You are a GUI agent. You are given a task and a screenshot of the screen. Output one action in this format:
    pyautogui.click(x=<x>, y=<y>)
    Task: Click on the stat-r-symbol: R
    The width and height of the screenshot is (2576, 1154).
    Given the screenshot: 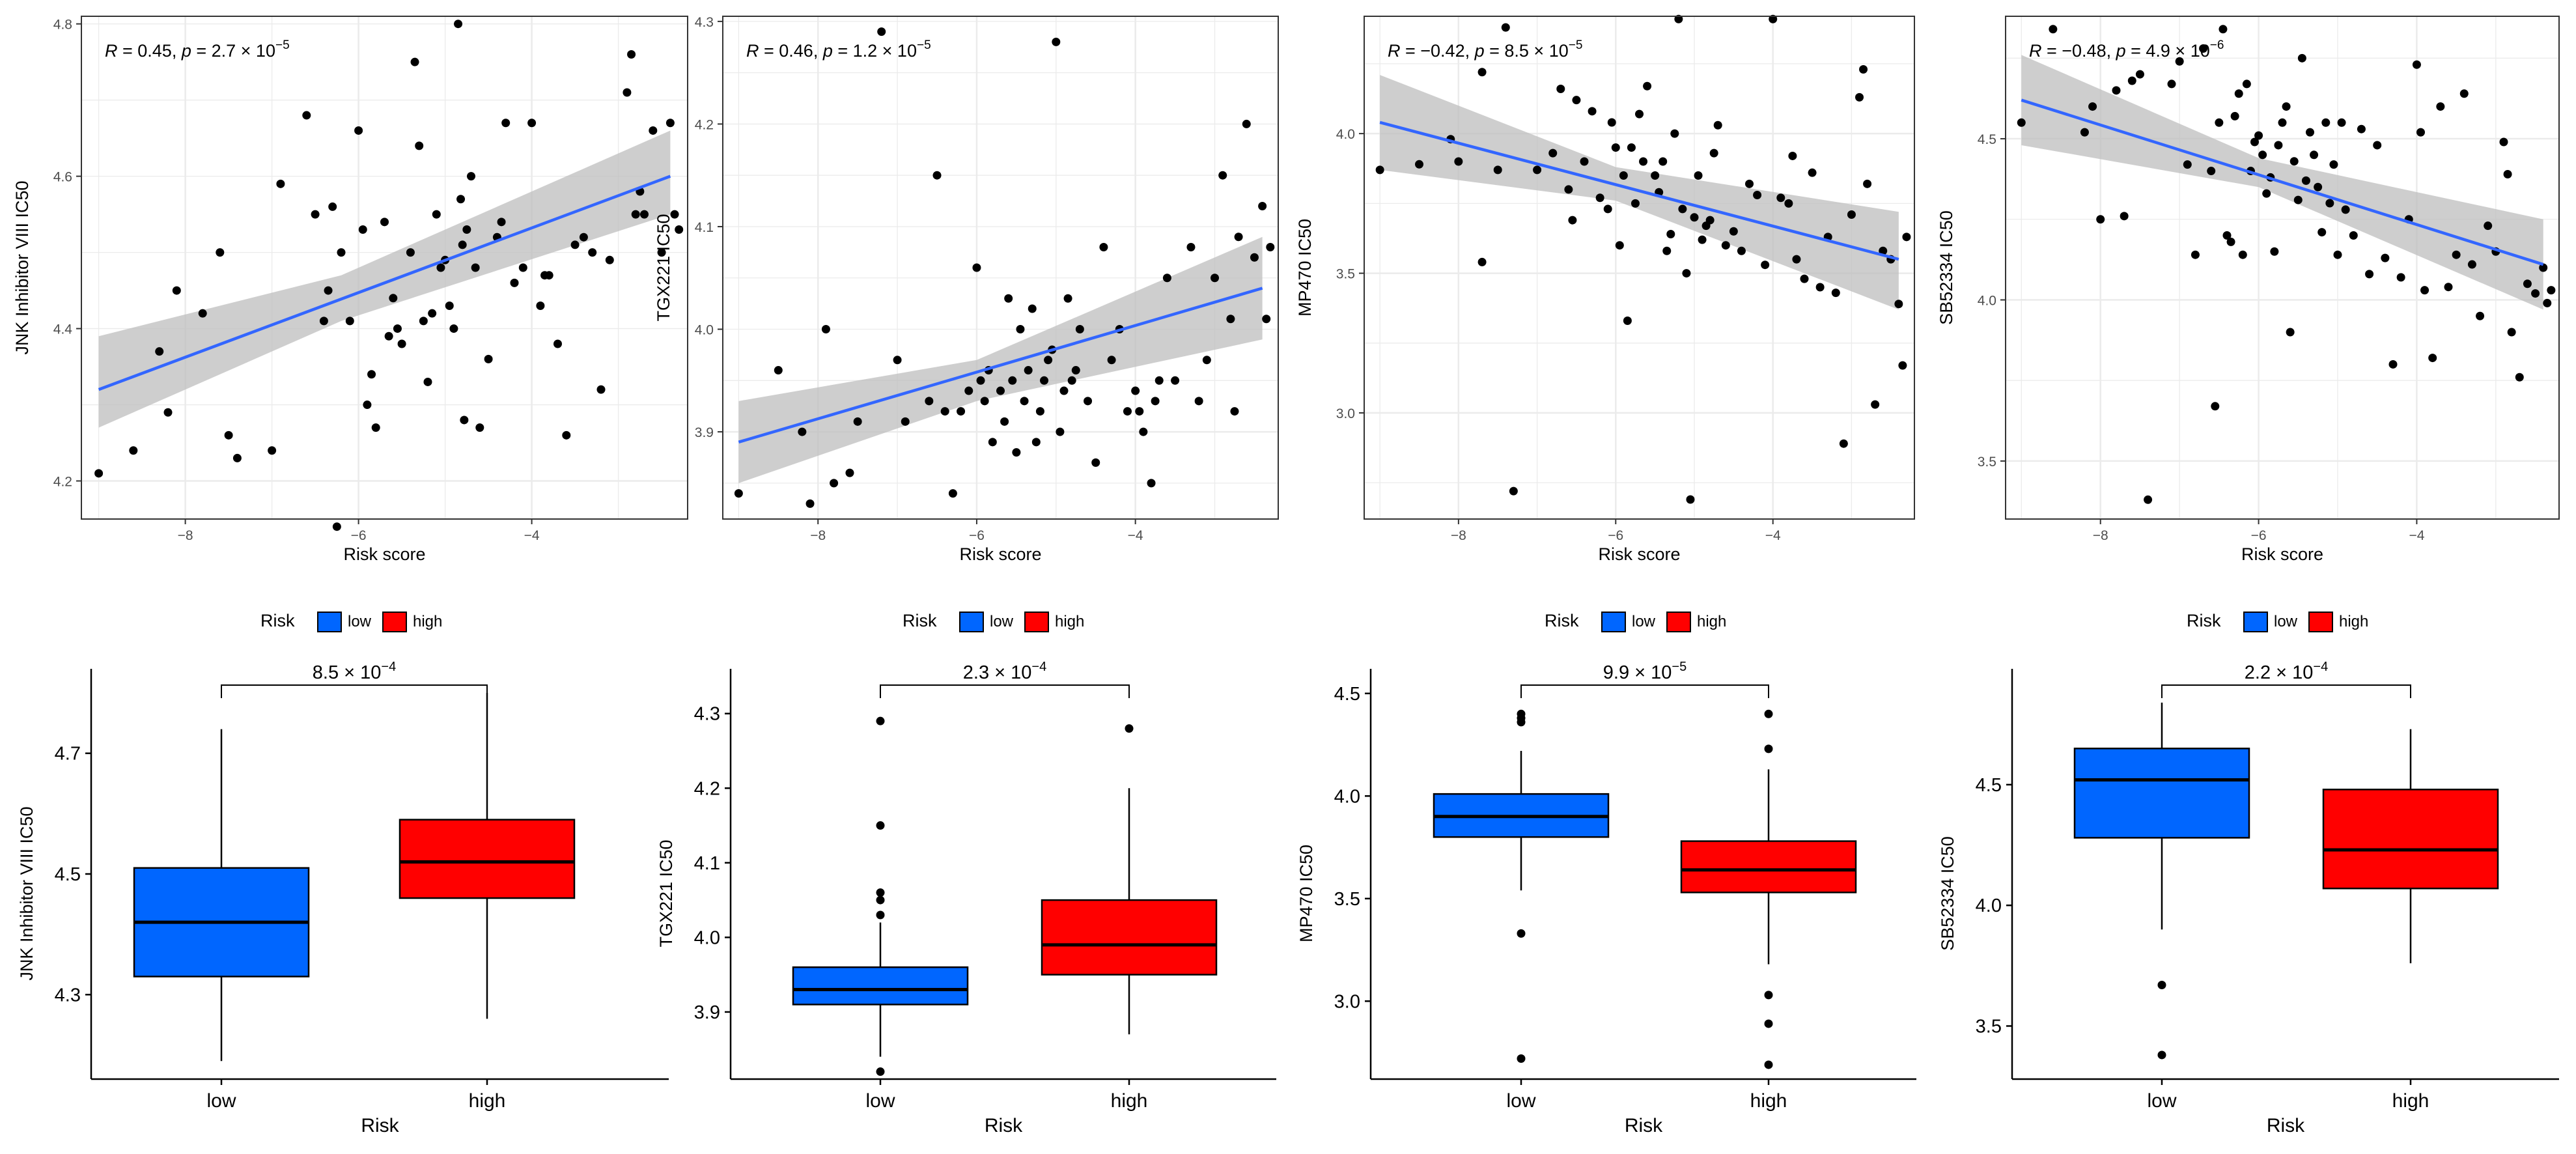 What is the action you would take?
    pyautogui.click(x=752, y=51)
    